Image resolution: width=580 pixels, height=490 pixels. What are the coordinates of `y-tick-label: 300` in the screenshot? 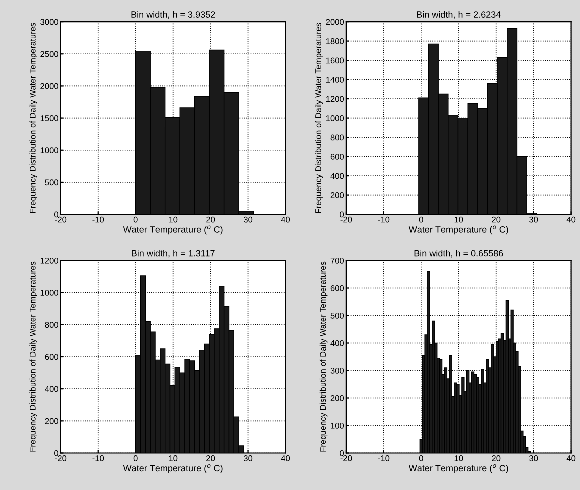 It's located at (337, 371).